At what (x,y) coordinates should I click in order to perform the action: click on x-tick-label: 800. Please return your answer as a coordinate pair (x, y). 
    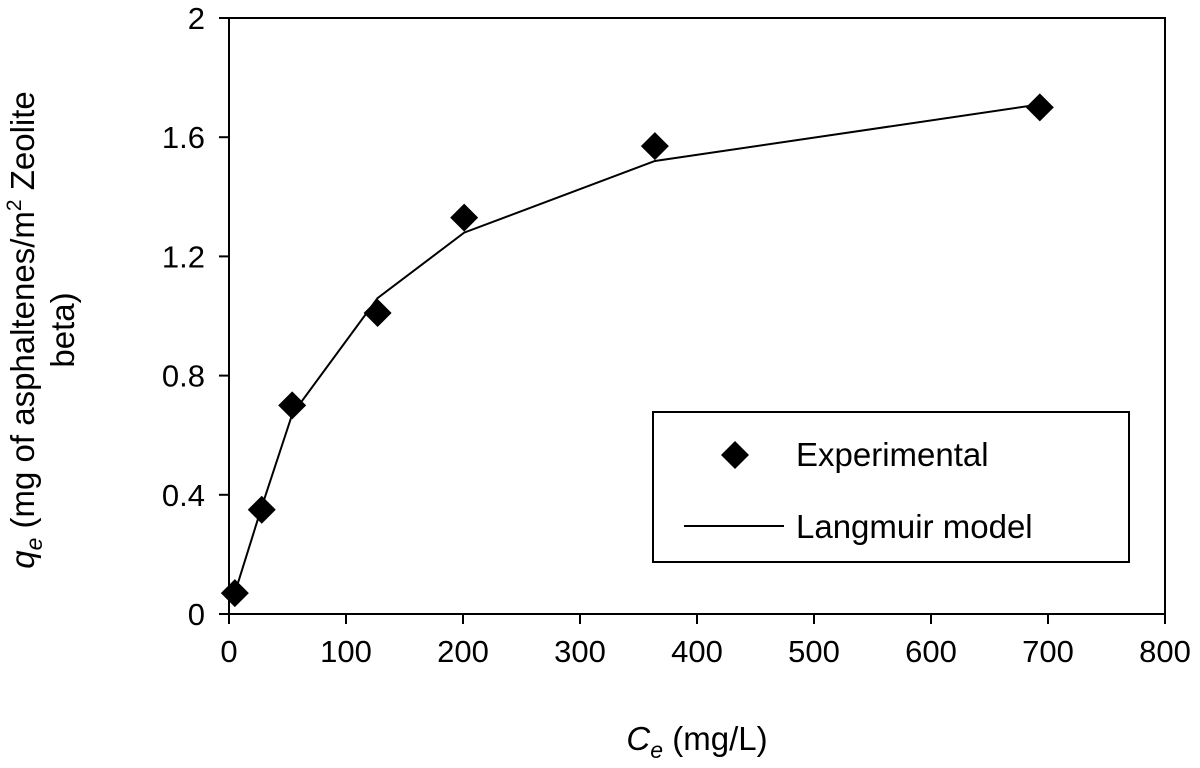
    Looking at the image, I should click on (1165, 651).